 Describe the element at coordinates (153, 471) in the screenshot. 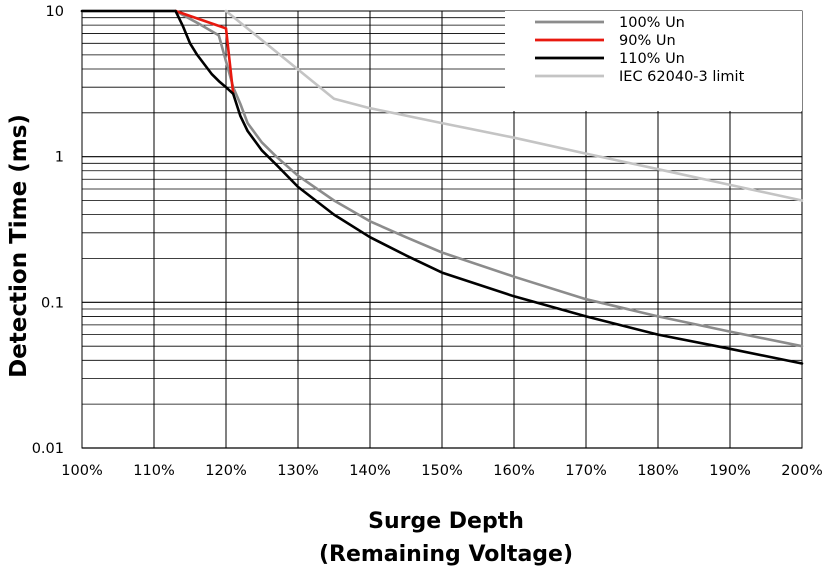

I see `x-tick-label: 110%` at that location.